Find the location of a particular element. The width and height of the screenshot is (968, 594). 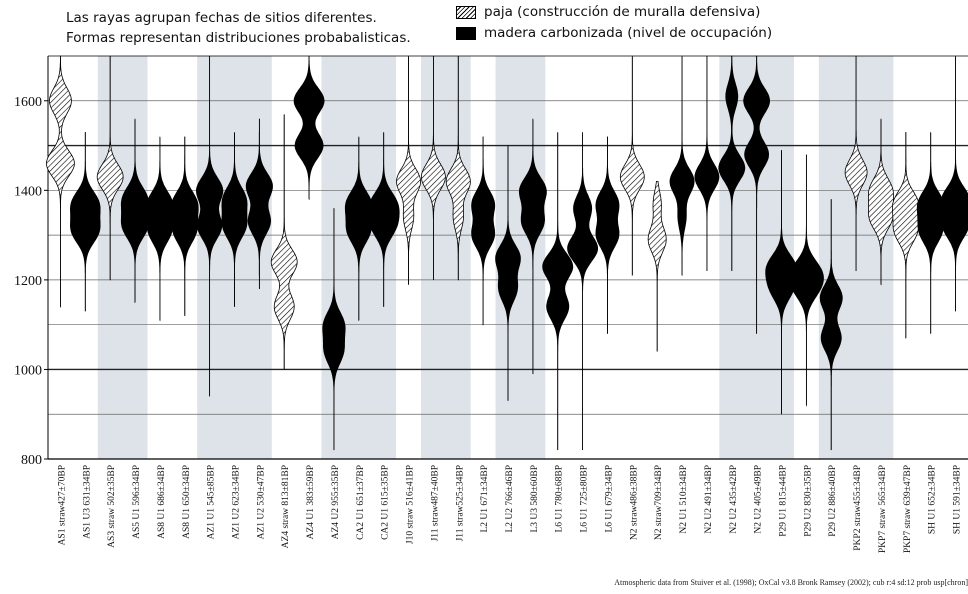

y-tick-label: 800 is located at coordinates (31, 460).